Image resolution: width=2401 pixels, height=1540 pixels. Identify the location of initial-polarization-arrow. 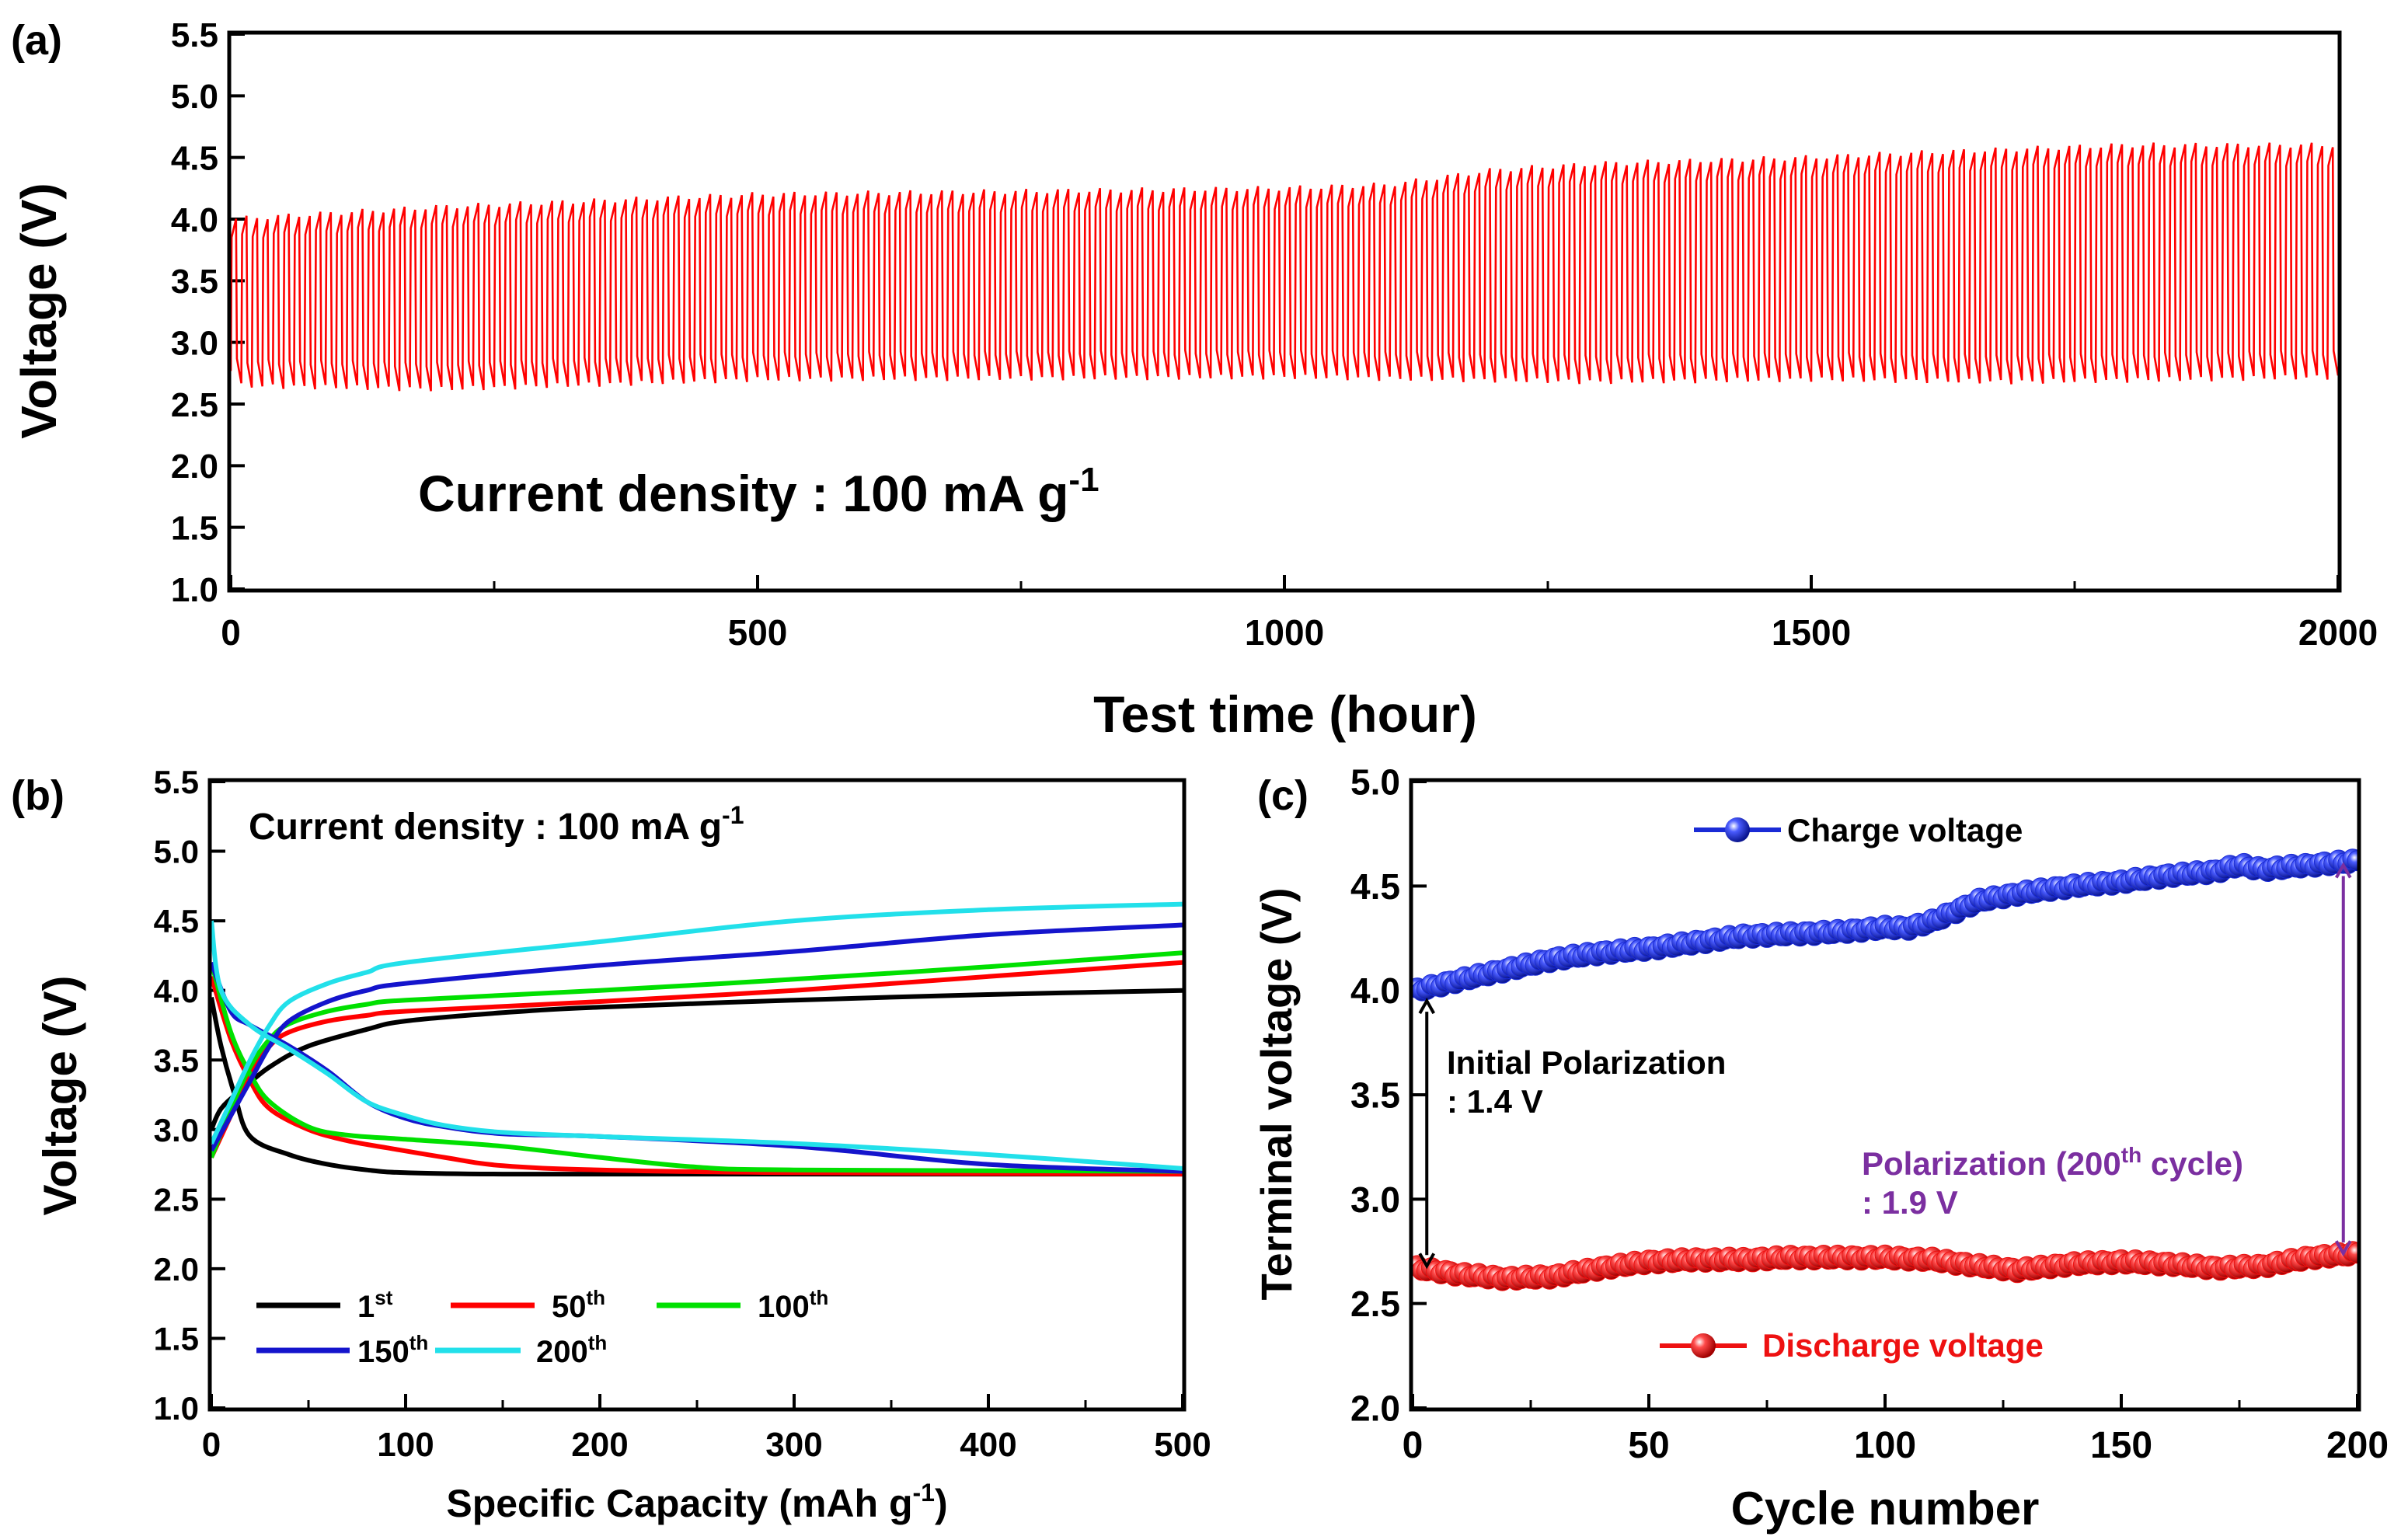
(1426, 1134).